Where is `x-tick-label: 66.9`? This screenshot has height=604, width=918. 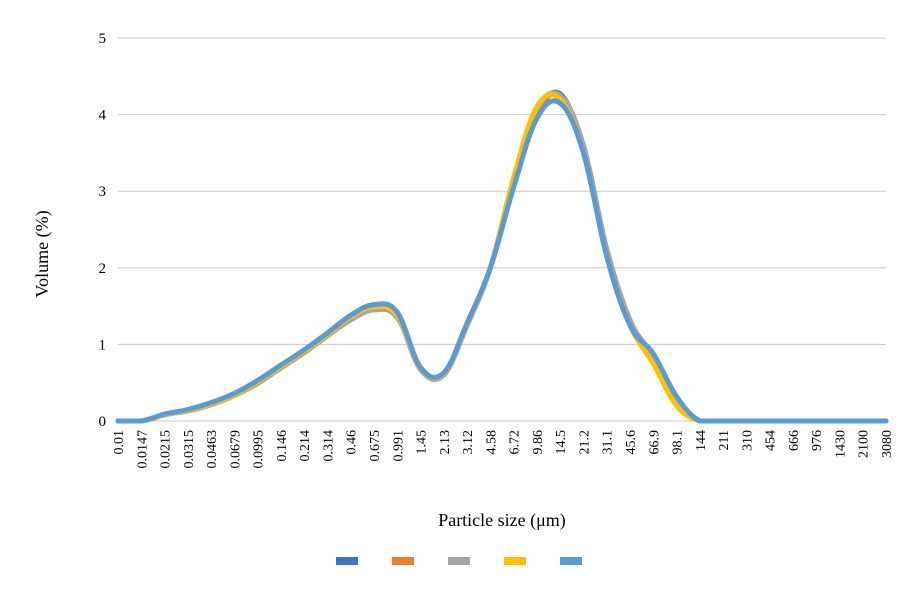 x-tick-label: 66.9 is located at coordinates (654, 442).